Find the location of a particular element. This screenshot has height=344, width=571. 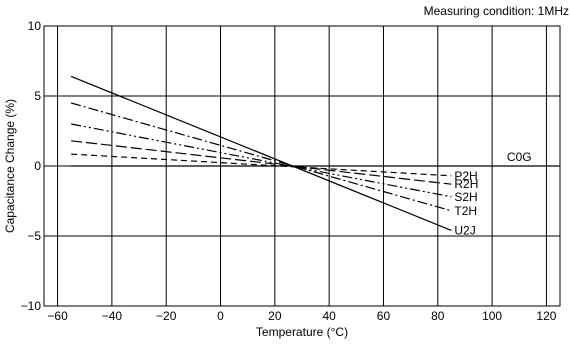

series-line-r2h is located at coordinates (261, 162).